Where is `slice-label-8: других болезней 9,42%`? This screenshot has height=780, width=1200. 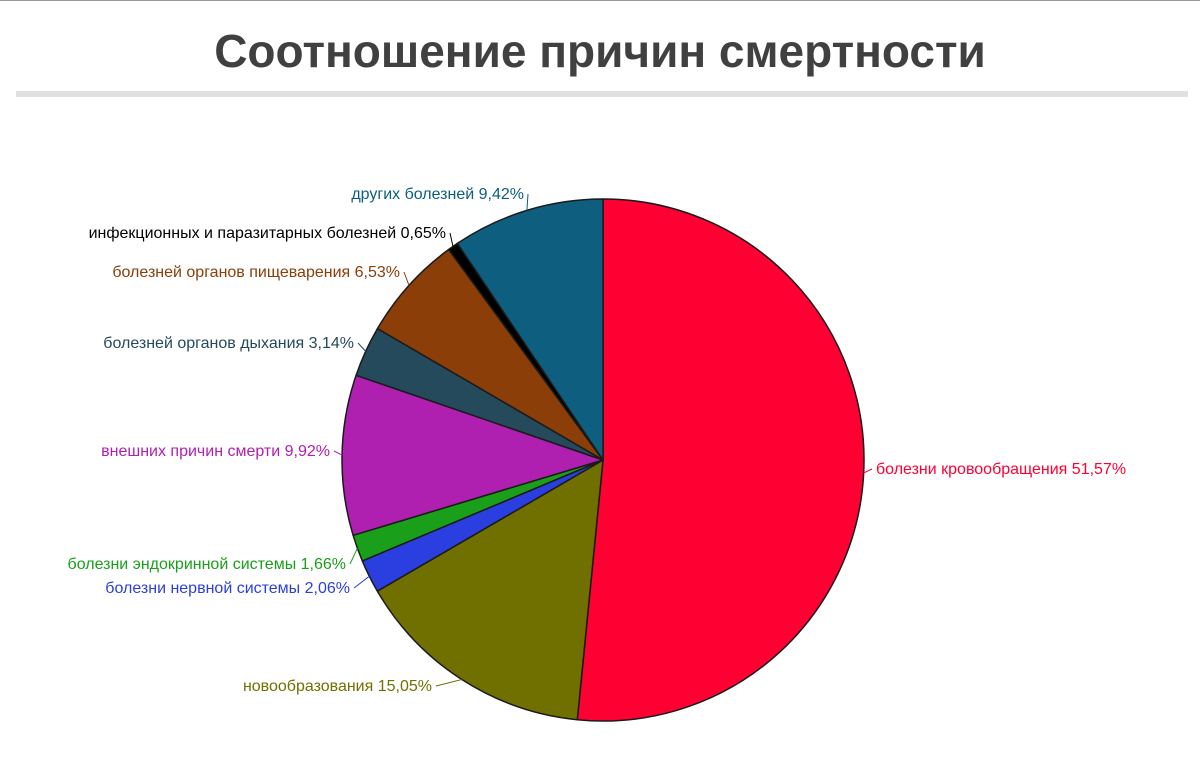
slice-label-8: других болезней 9,42% is located at coordinates (437, 194).